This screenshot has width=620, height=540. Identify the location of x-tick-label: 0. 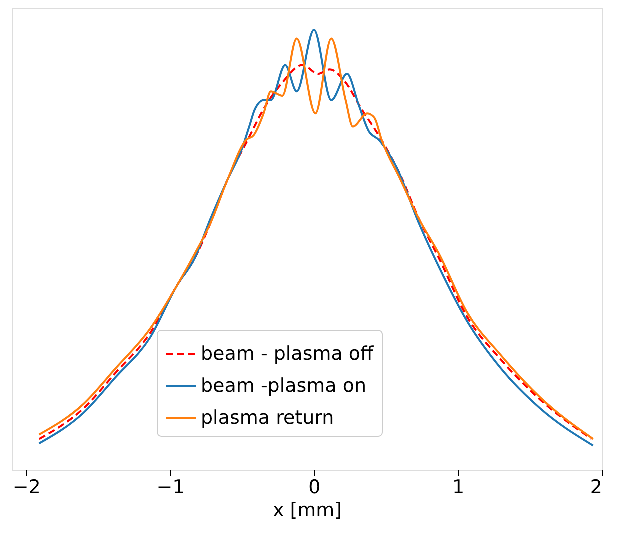
(314, 487).